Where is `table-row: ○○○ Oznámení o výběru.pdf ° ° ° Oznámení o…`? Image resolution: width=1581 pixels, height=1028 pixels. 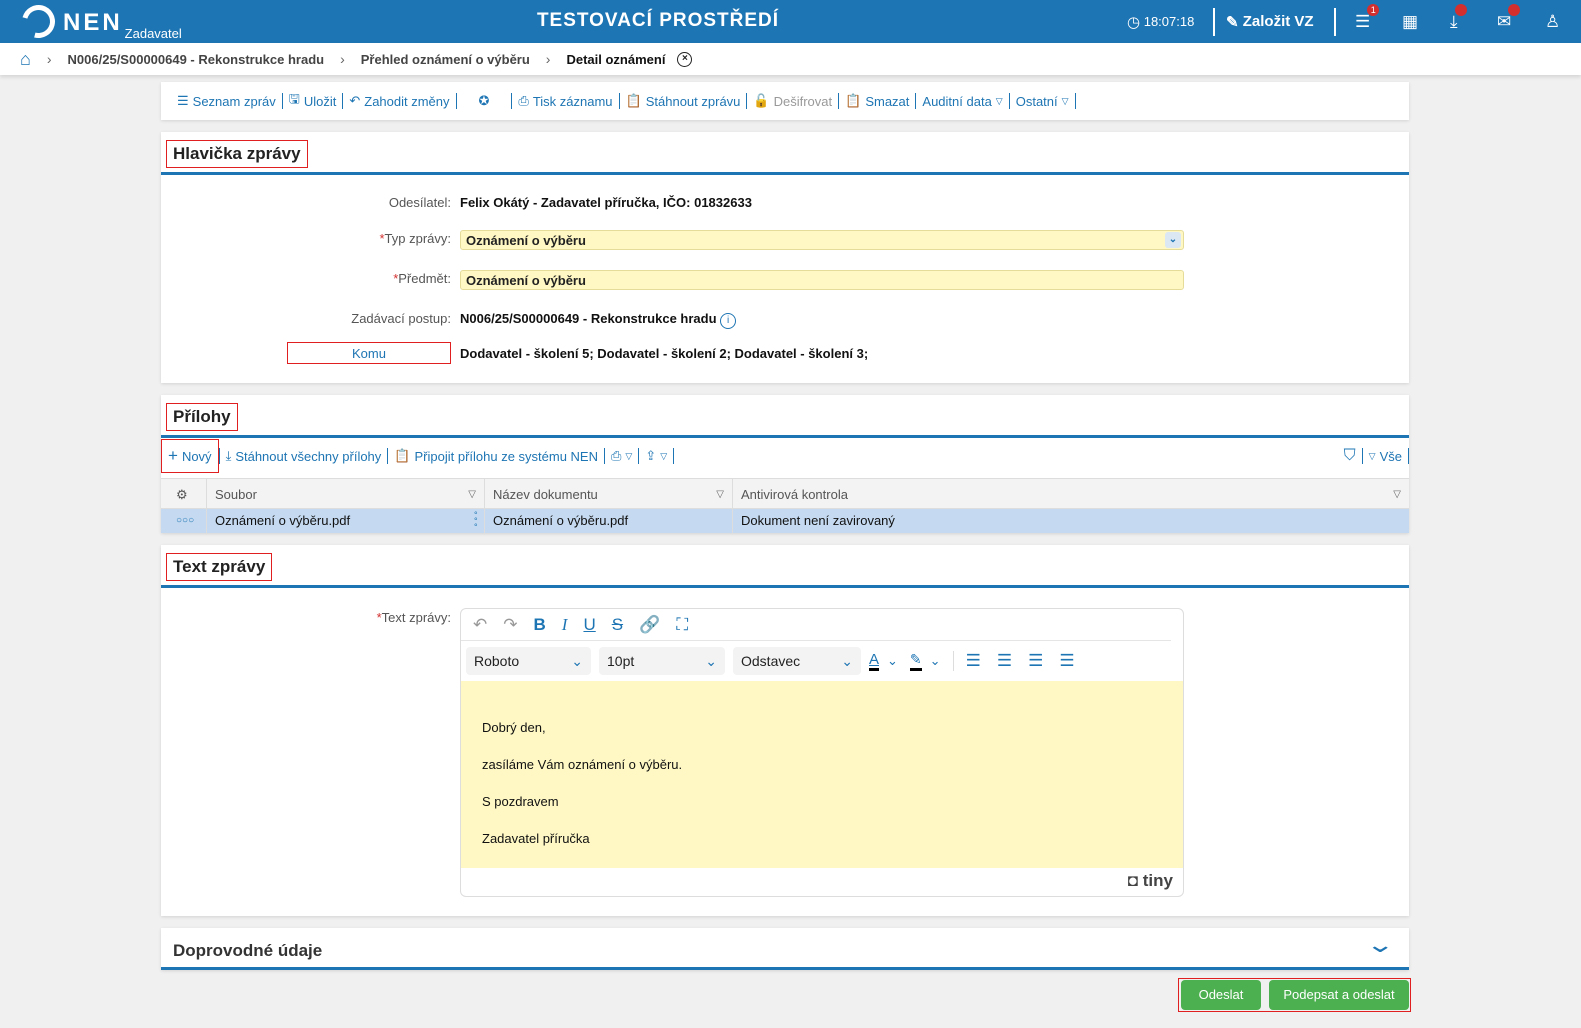
table-row: ○○○ Oznámení o výběru.pdf ° ° ° Oznámení o… is located at coordinates (785, 521).